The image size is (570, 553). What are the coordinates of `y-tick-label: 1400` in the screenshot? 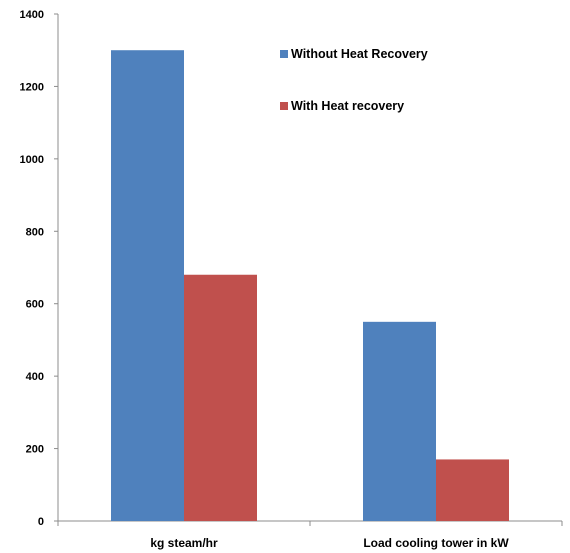 It's located at (32, 15).